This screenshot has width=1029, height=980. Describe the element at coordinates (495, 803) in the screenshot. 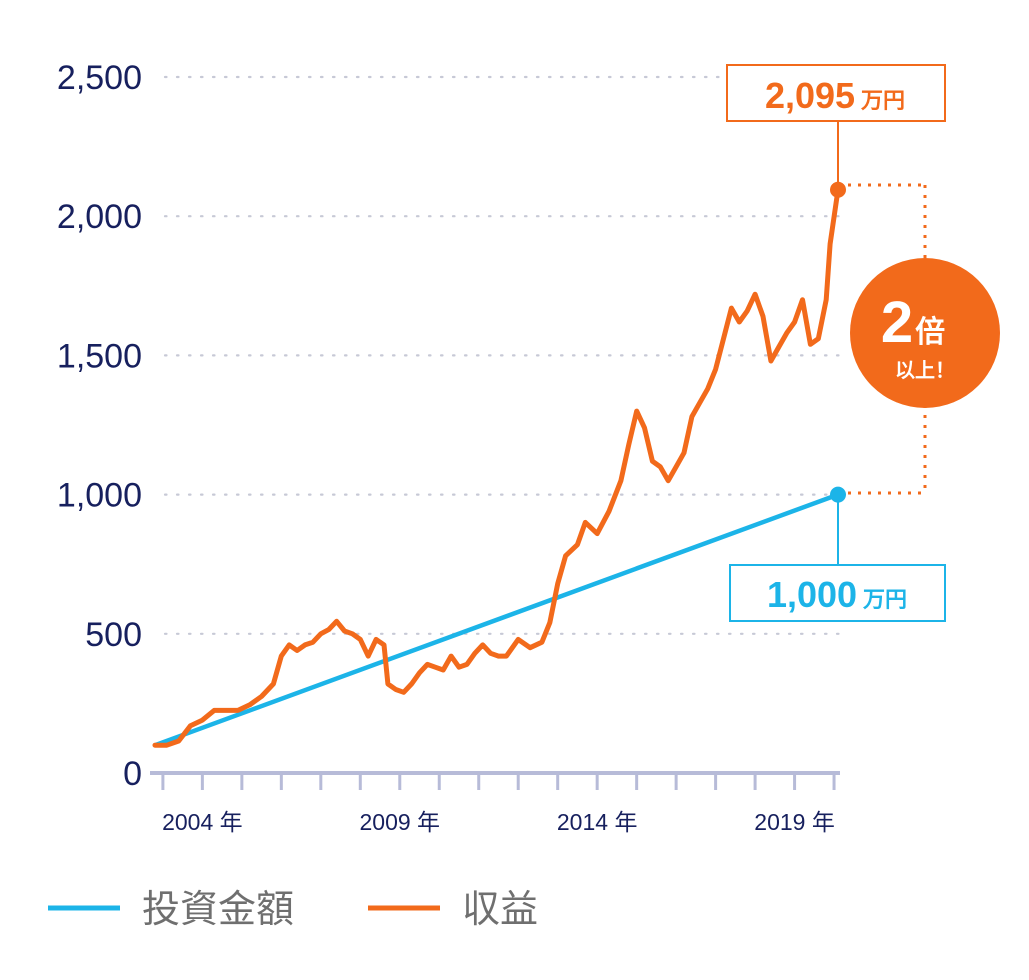

I see `x-axis: 2004 年 2009 年 2014 年 2019 年` at that location.